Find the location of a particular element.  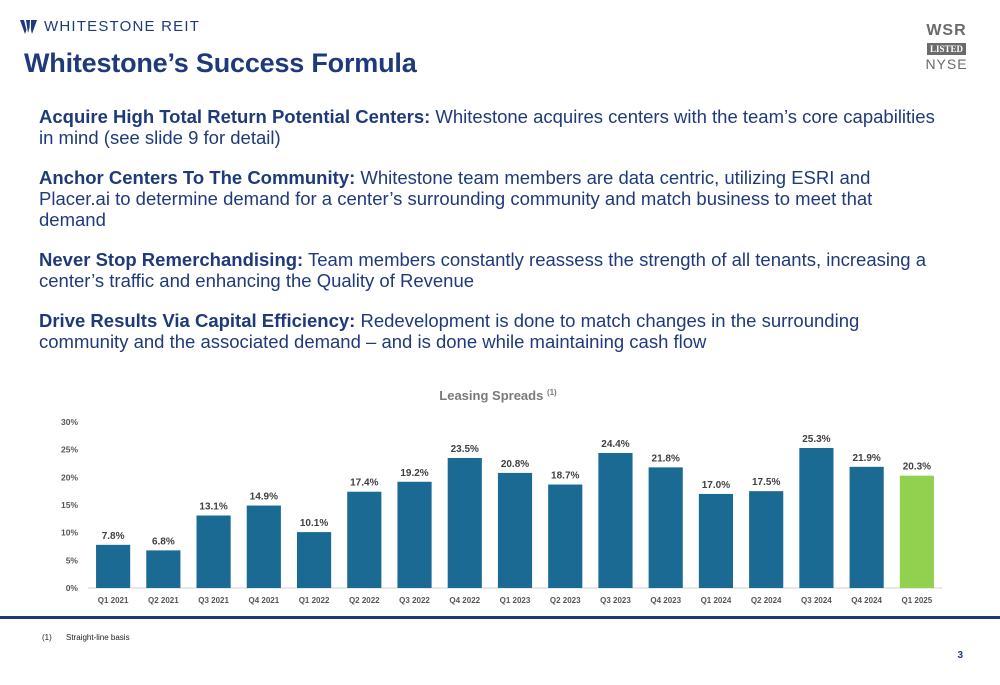

bar-value-label: 25.3% is located at coordinates (816, 439).